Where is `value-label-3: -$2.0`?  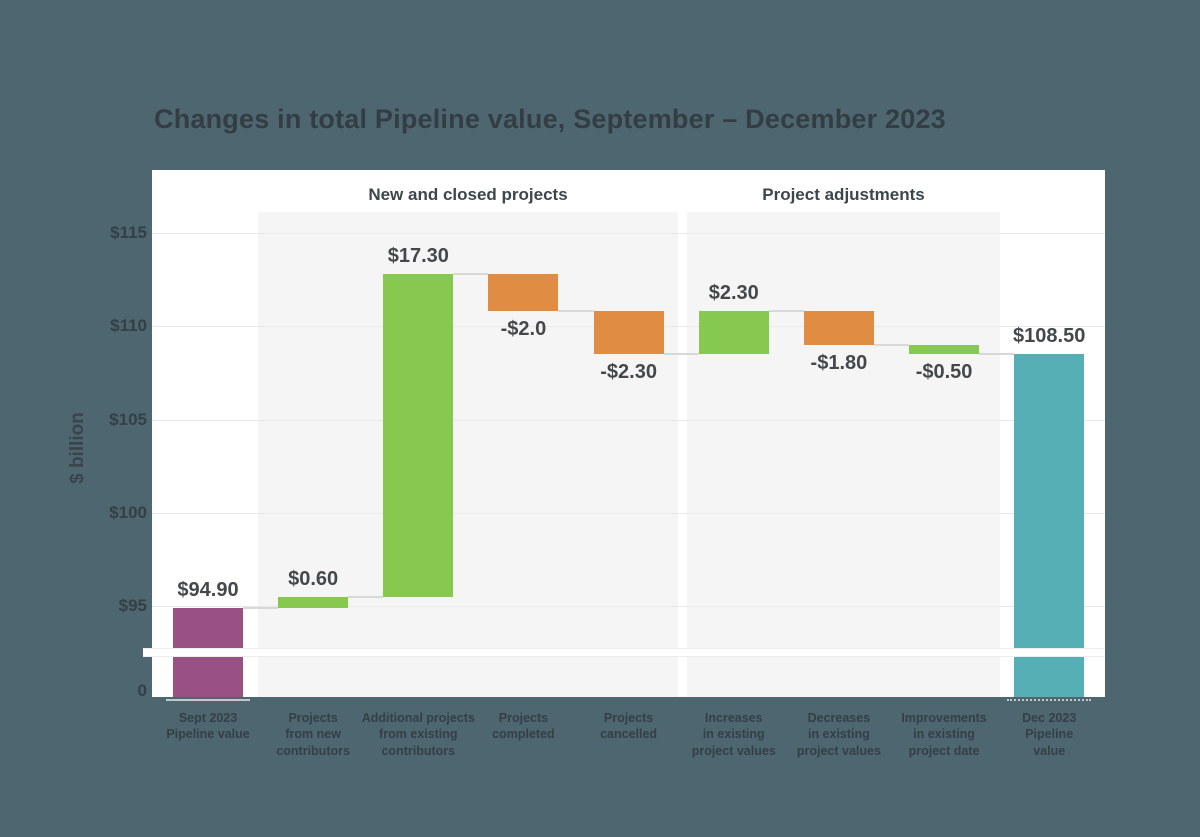
value-label-3: -$2.0 is located at coordinates (523, 329).